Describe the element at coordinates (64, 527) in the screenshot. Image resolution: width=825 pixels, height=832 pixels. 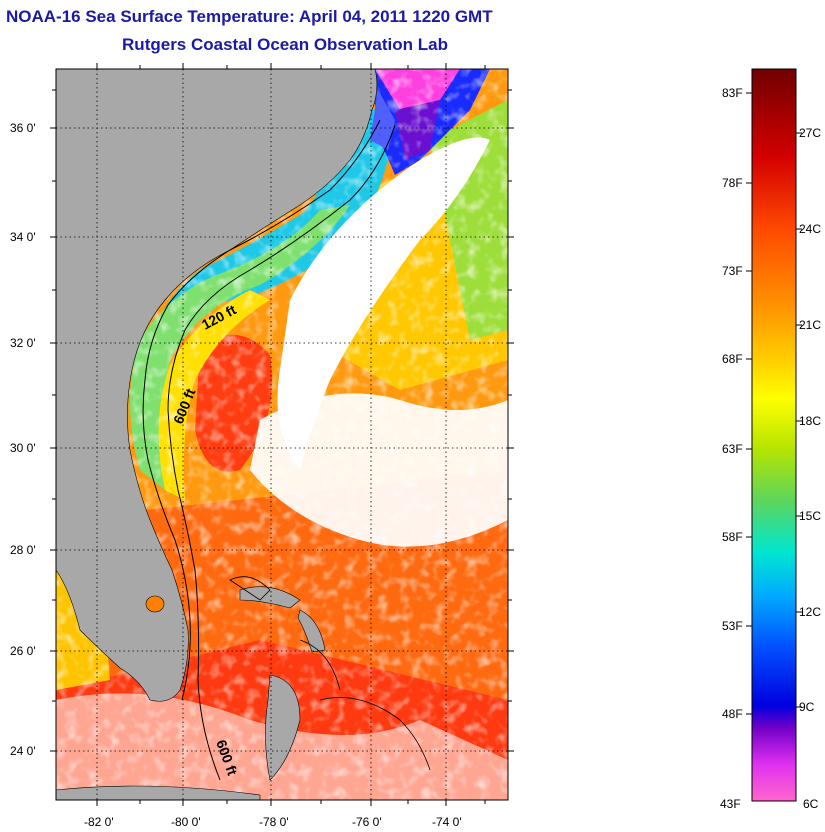
I see `gulf-coast-land` at that location.